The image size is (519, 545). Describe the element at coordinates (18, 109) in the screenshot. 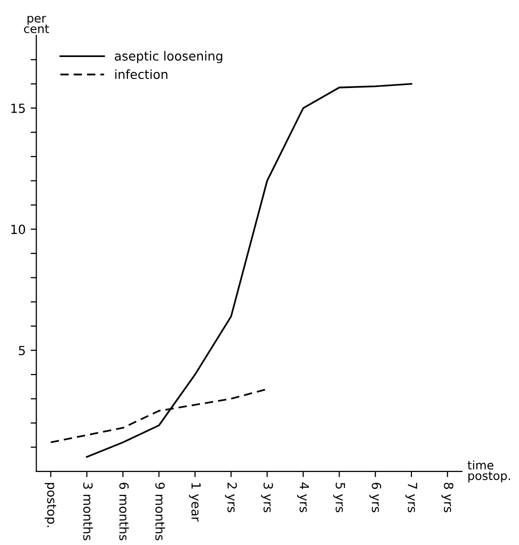

I see `y-tick-label: 15` at that location.